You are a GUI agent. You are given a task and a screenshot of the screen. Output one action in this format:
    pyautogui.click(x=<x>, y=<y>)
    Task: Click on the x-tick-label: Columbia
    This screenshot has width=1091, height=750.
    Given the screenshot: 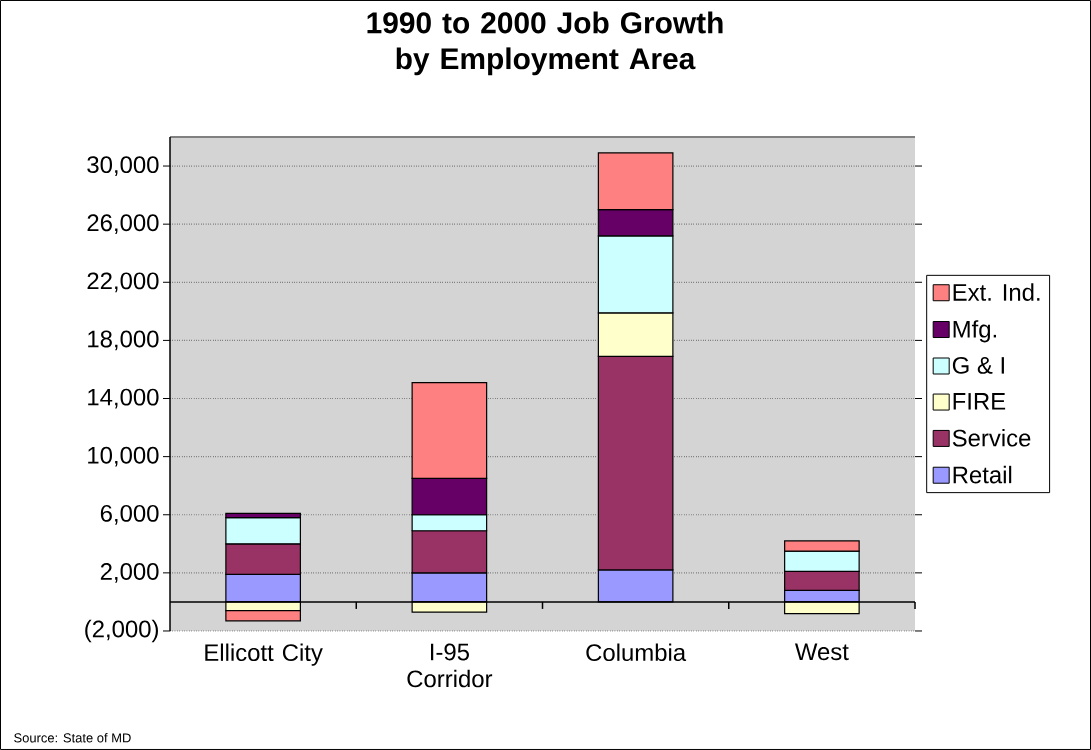 What is the action you would take?
    pyautogui.click(x=636, y=652)
    